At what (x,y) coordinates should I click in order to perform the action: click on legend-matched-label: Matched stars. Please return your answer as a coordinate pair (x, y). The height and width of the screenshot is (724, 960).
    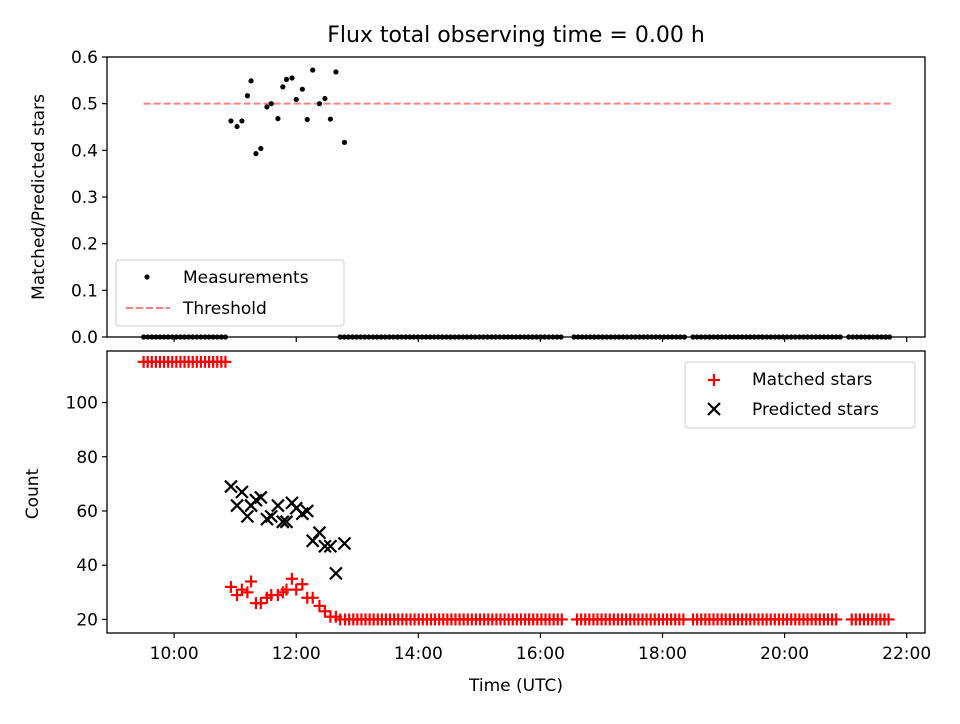
    Looking at the image, I should click on (812, 380).